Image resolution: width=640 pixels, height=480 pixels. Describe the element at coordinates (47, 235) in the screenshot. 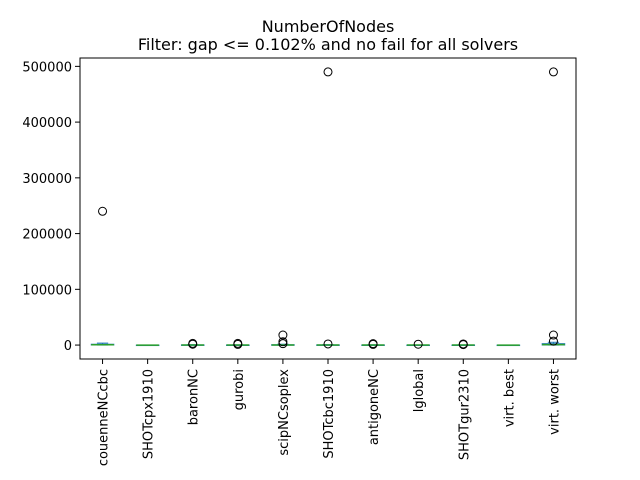

I see `y-tick-label: 200000` at that location.